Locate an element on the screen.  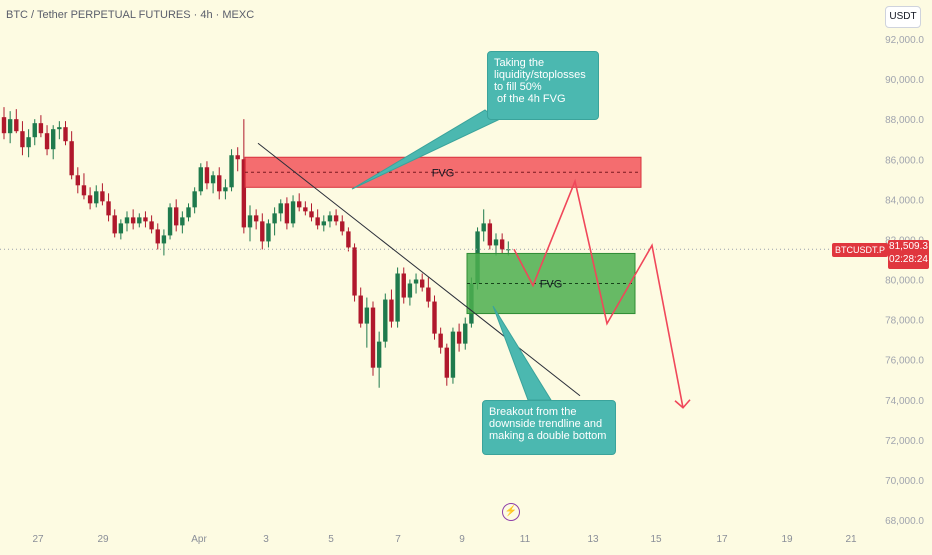
last-price-tag: 81,509.3 02:28:24 is located at coordinates (908, 254).